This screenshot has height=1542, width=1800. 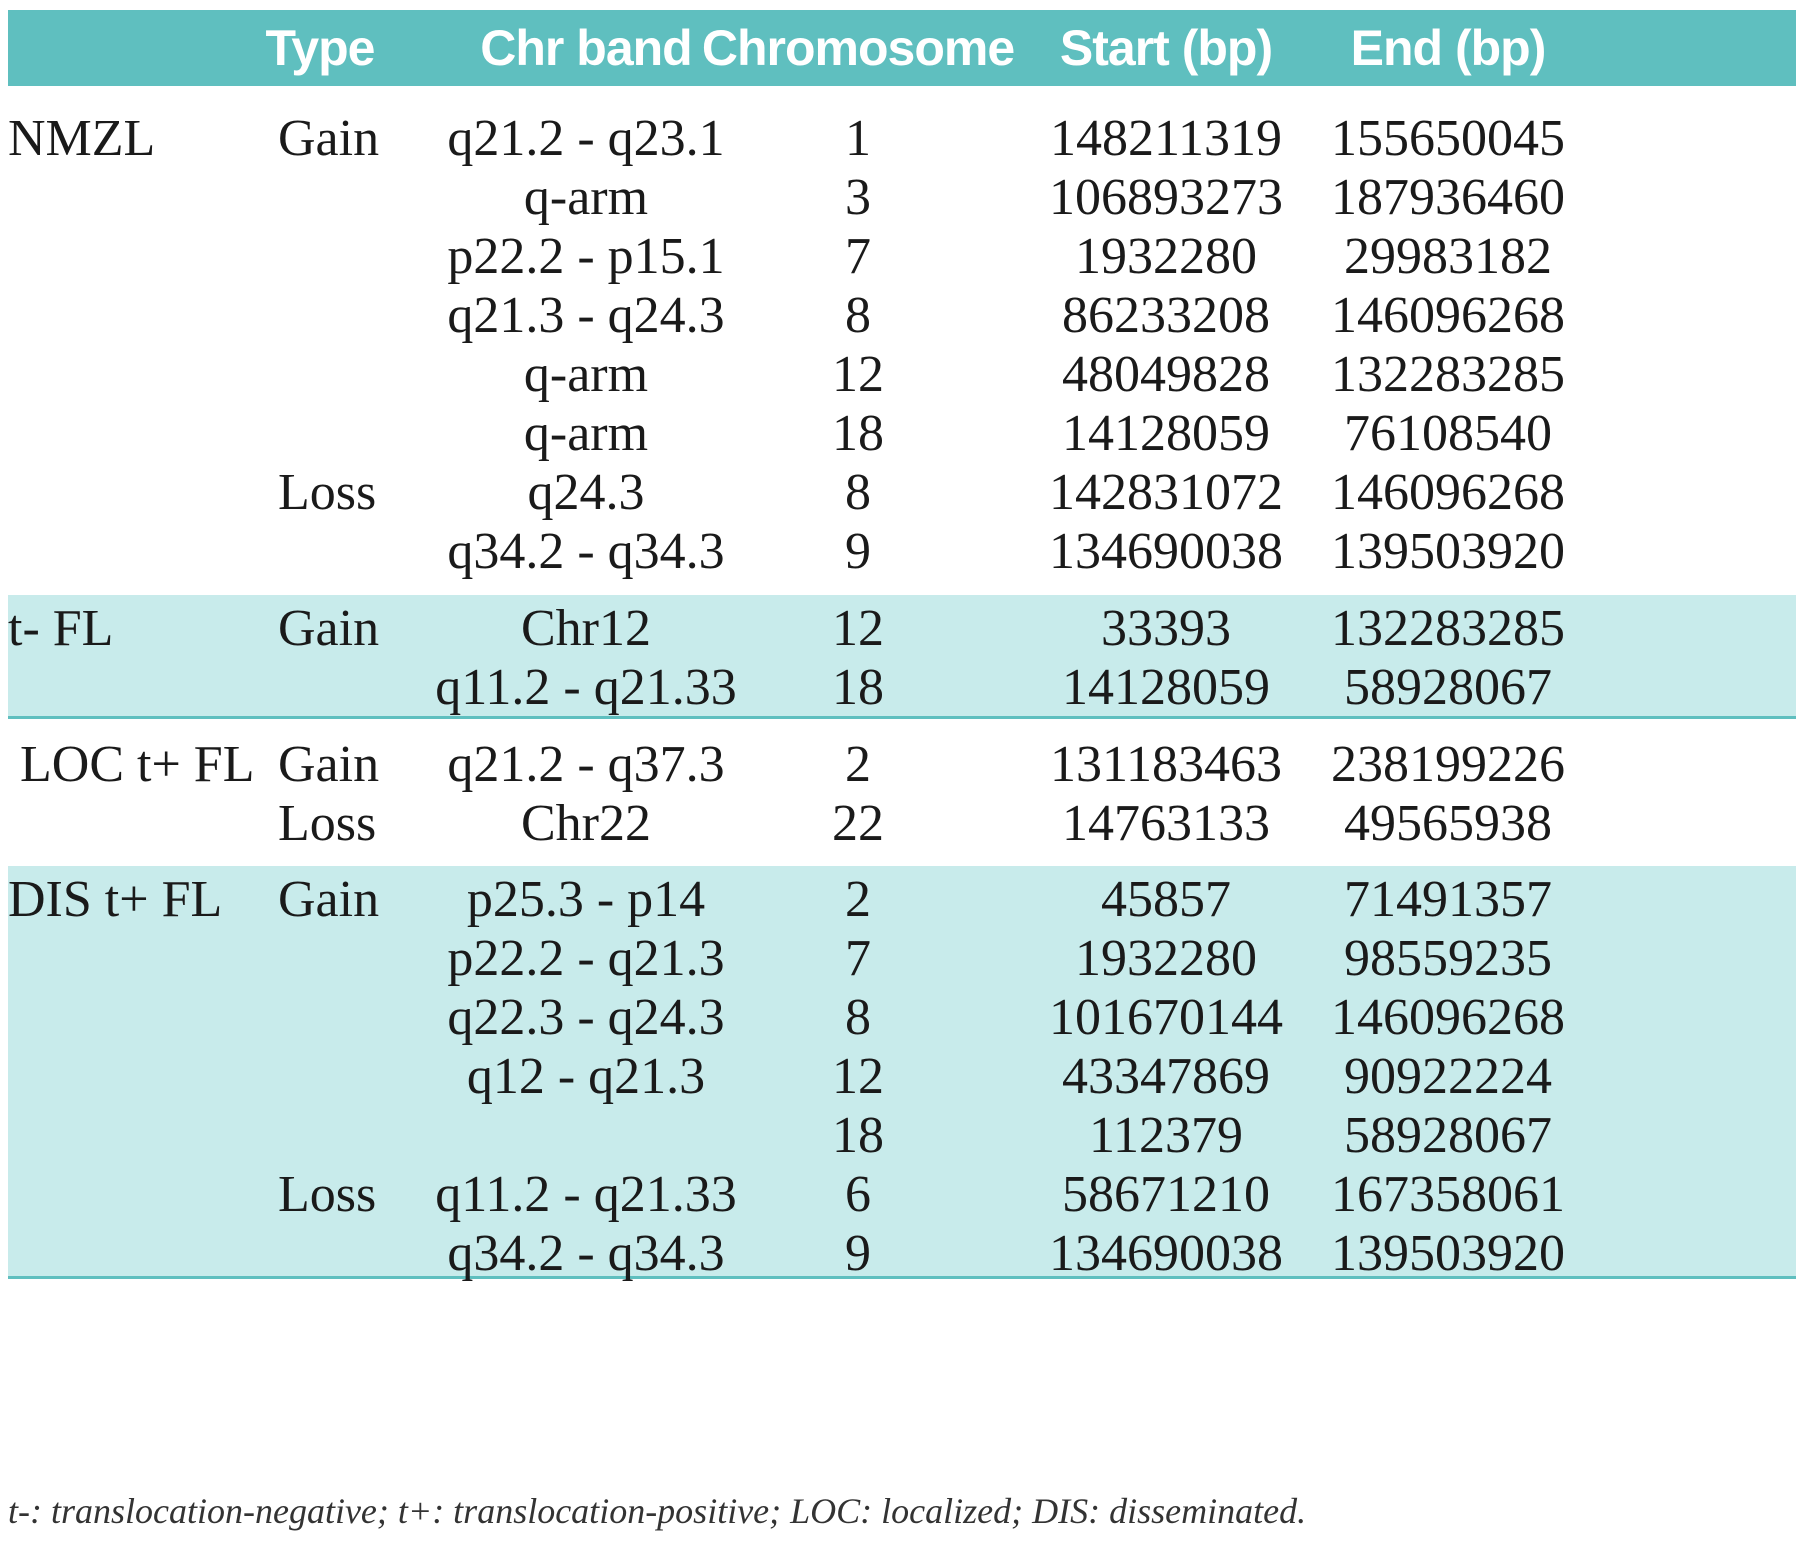 I want to click on cell-start: 45857, so click(x=1166, y=899).